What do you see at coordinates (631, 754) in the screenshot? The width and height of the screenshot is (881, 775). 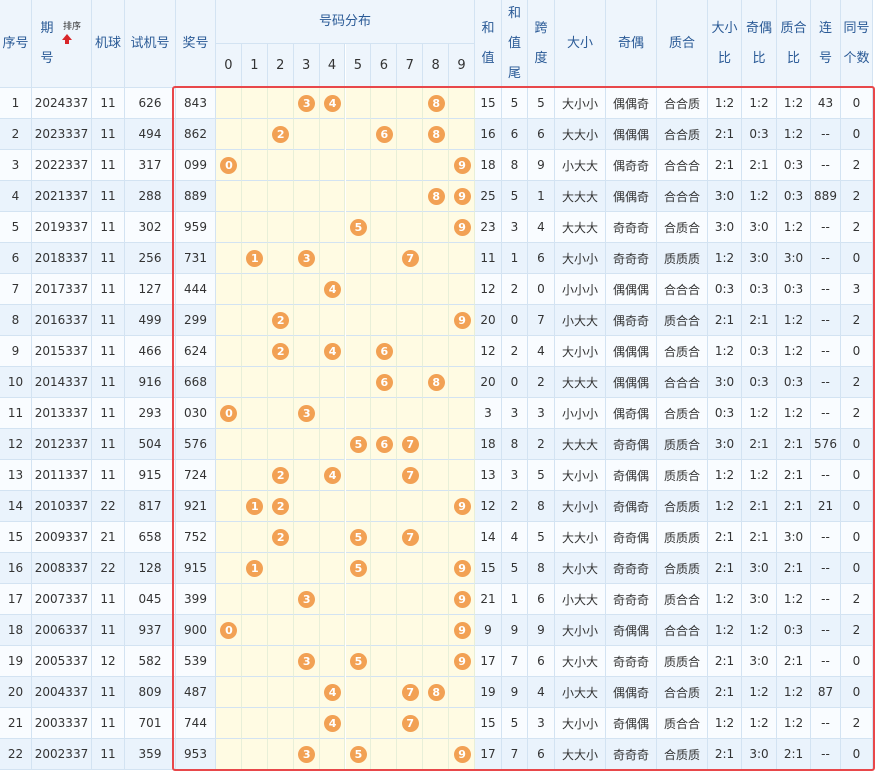 I see `table-cell: 奇奇奇` at bounding box center [631, 754].